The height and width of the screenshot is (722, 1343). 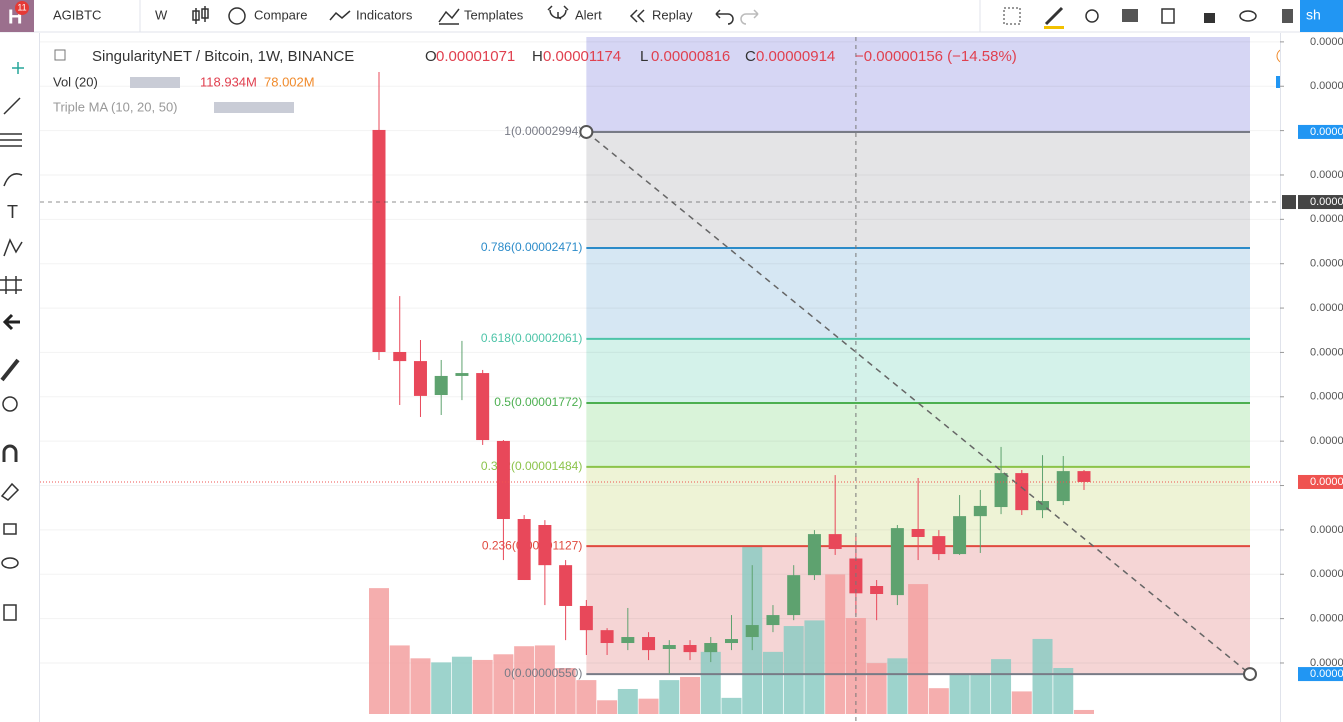 I want to click on toolbar-button: Indicators, so click(x=384, y=14).